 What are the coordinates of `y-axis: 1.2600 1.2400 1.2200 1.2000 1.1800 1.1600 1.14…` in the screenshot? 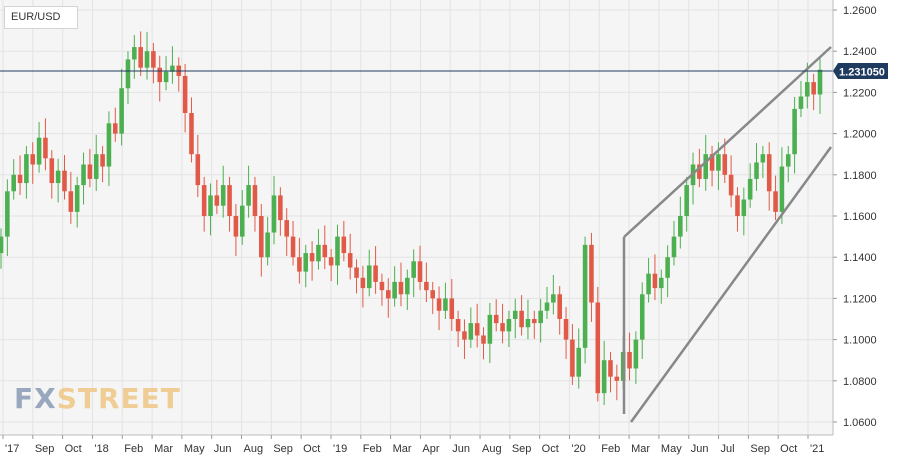 It's located at (855, 217).